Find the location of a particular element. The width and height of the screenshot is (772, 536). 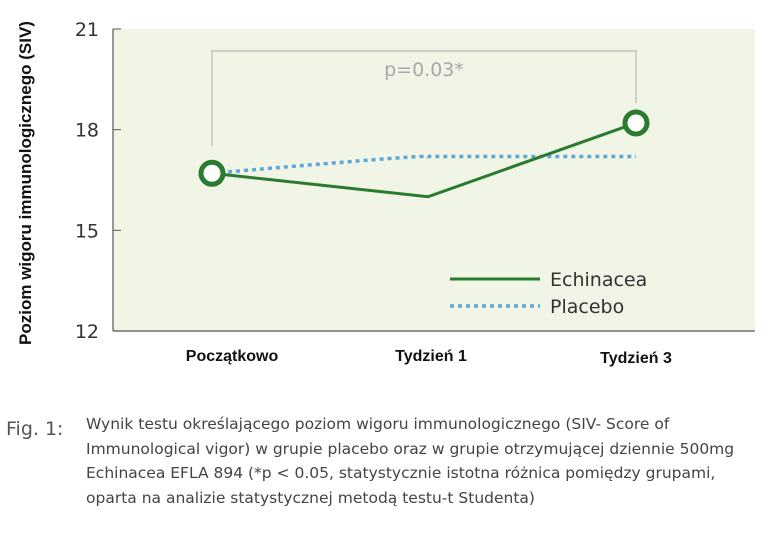

significance-bracket: p=0.03* is located at coordinates (424, 98).